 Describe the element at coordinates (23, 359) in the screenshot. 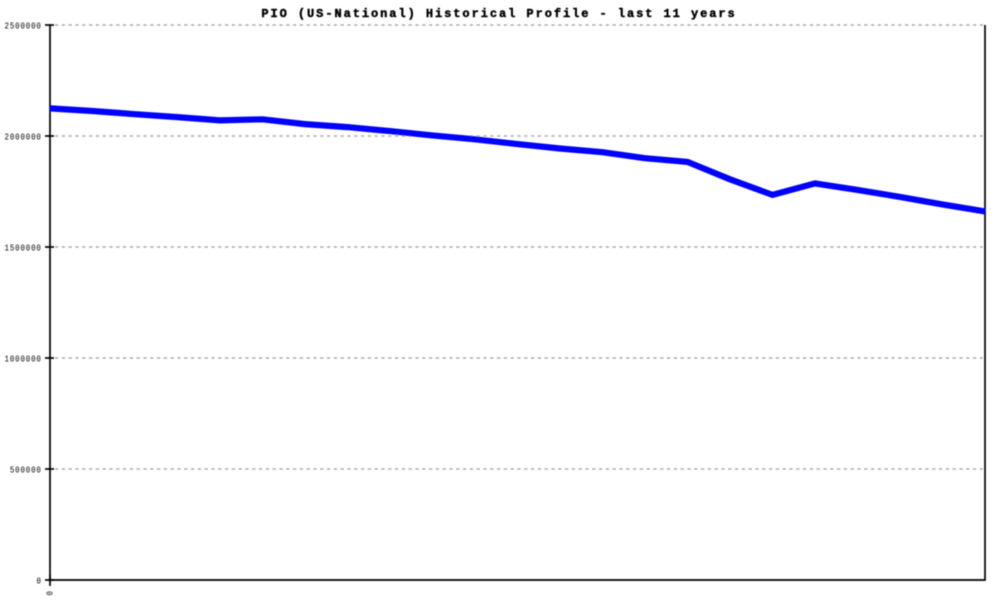

I see `svg-text: 1000000` at that location.